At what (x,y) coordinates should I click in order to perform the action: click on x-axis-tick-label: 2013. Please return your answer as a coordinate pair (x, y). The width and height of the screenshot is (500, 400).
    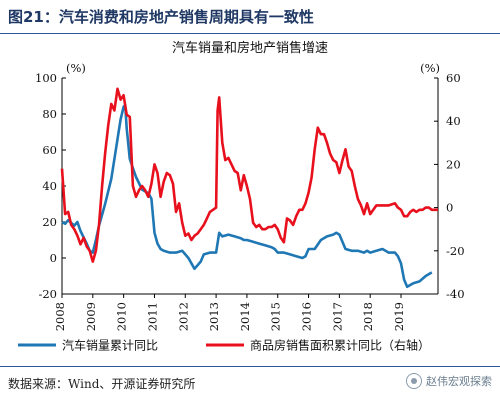
    Looking at the image, I should click on (214, 316).